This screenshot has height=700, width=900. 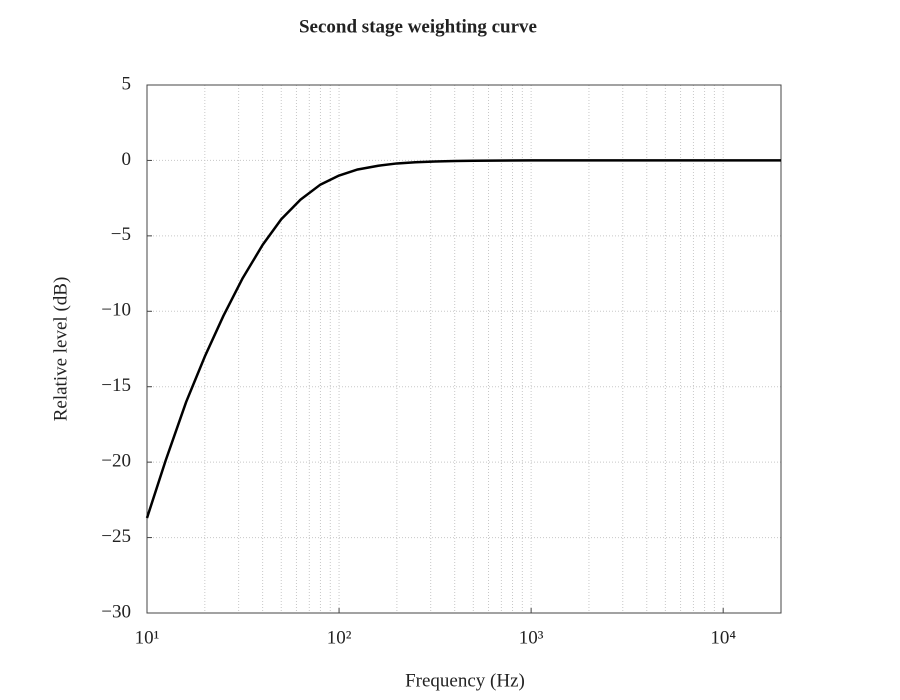 What do you see at coordinates (127, 83) in the screenshot?
I see `y-tick-label: 5` at bounding box center [127, 83].